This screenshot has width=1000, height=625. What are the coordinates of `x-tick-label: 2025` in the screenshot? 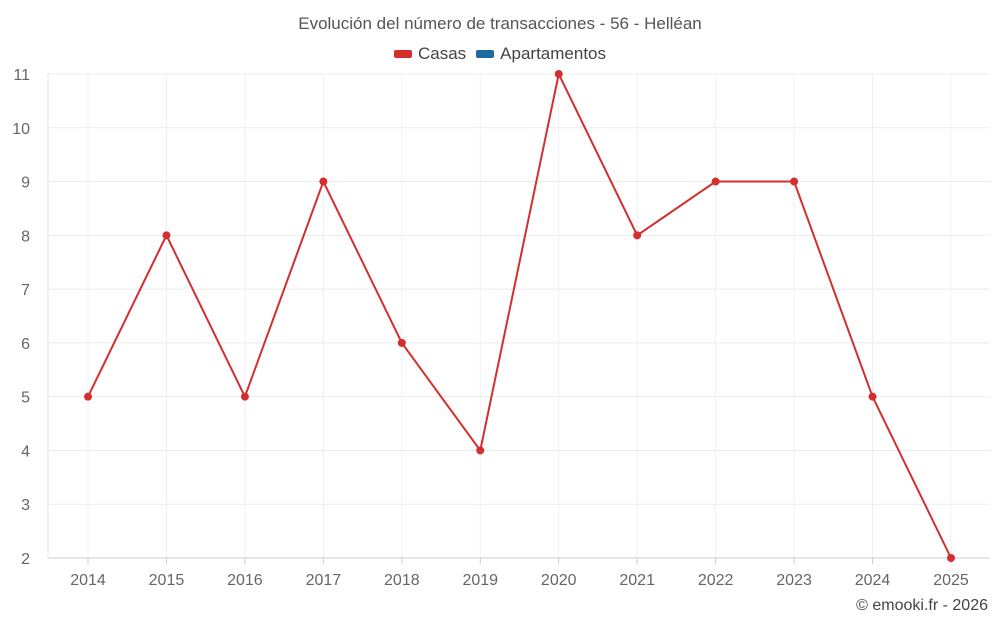 It's located at (951, 580).